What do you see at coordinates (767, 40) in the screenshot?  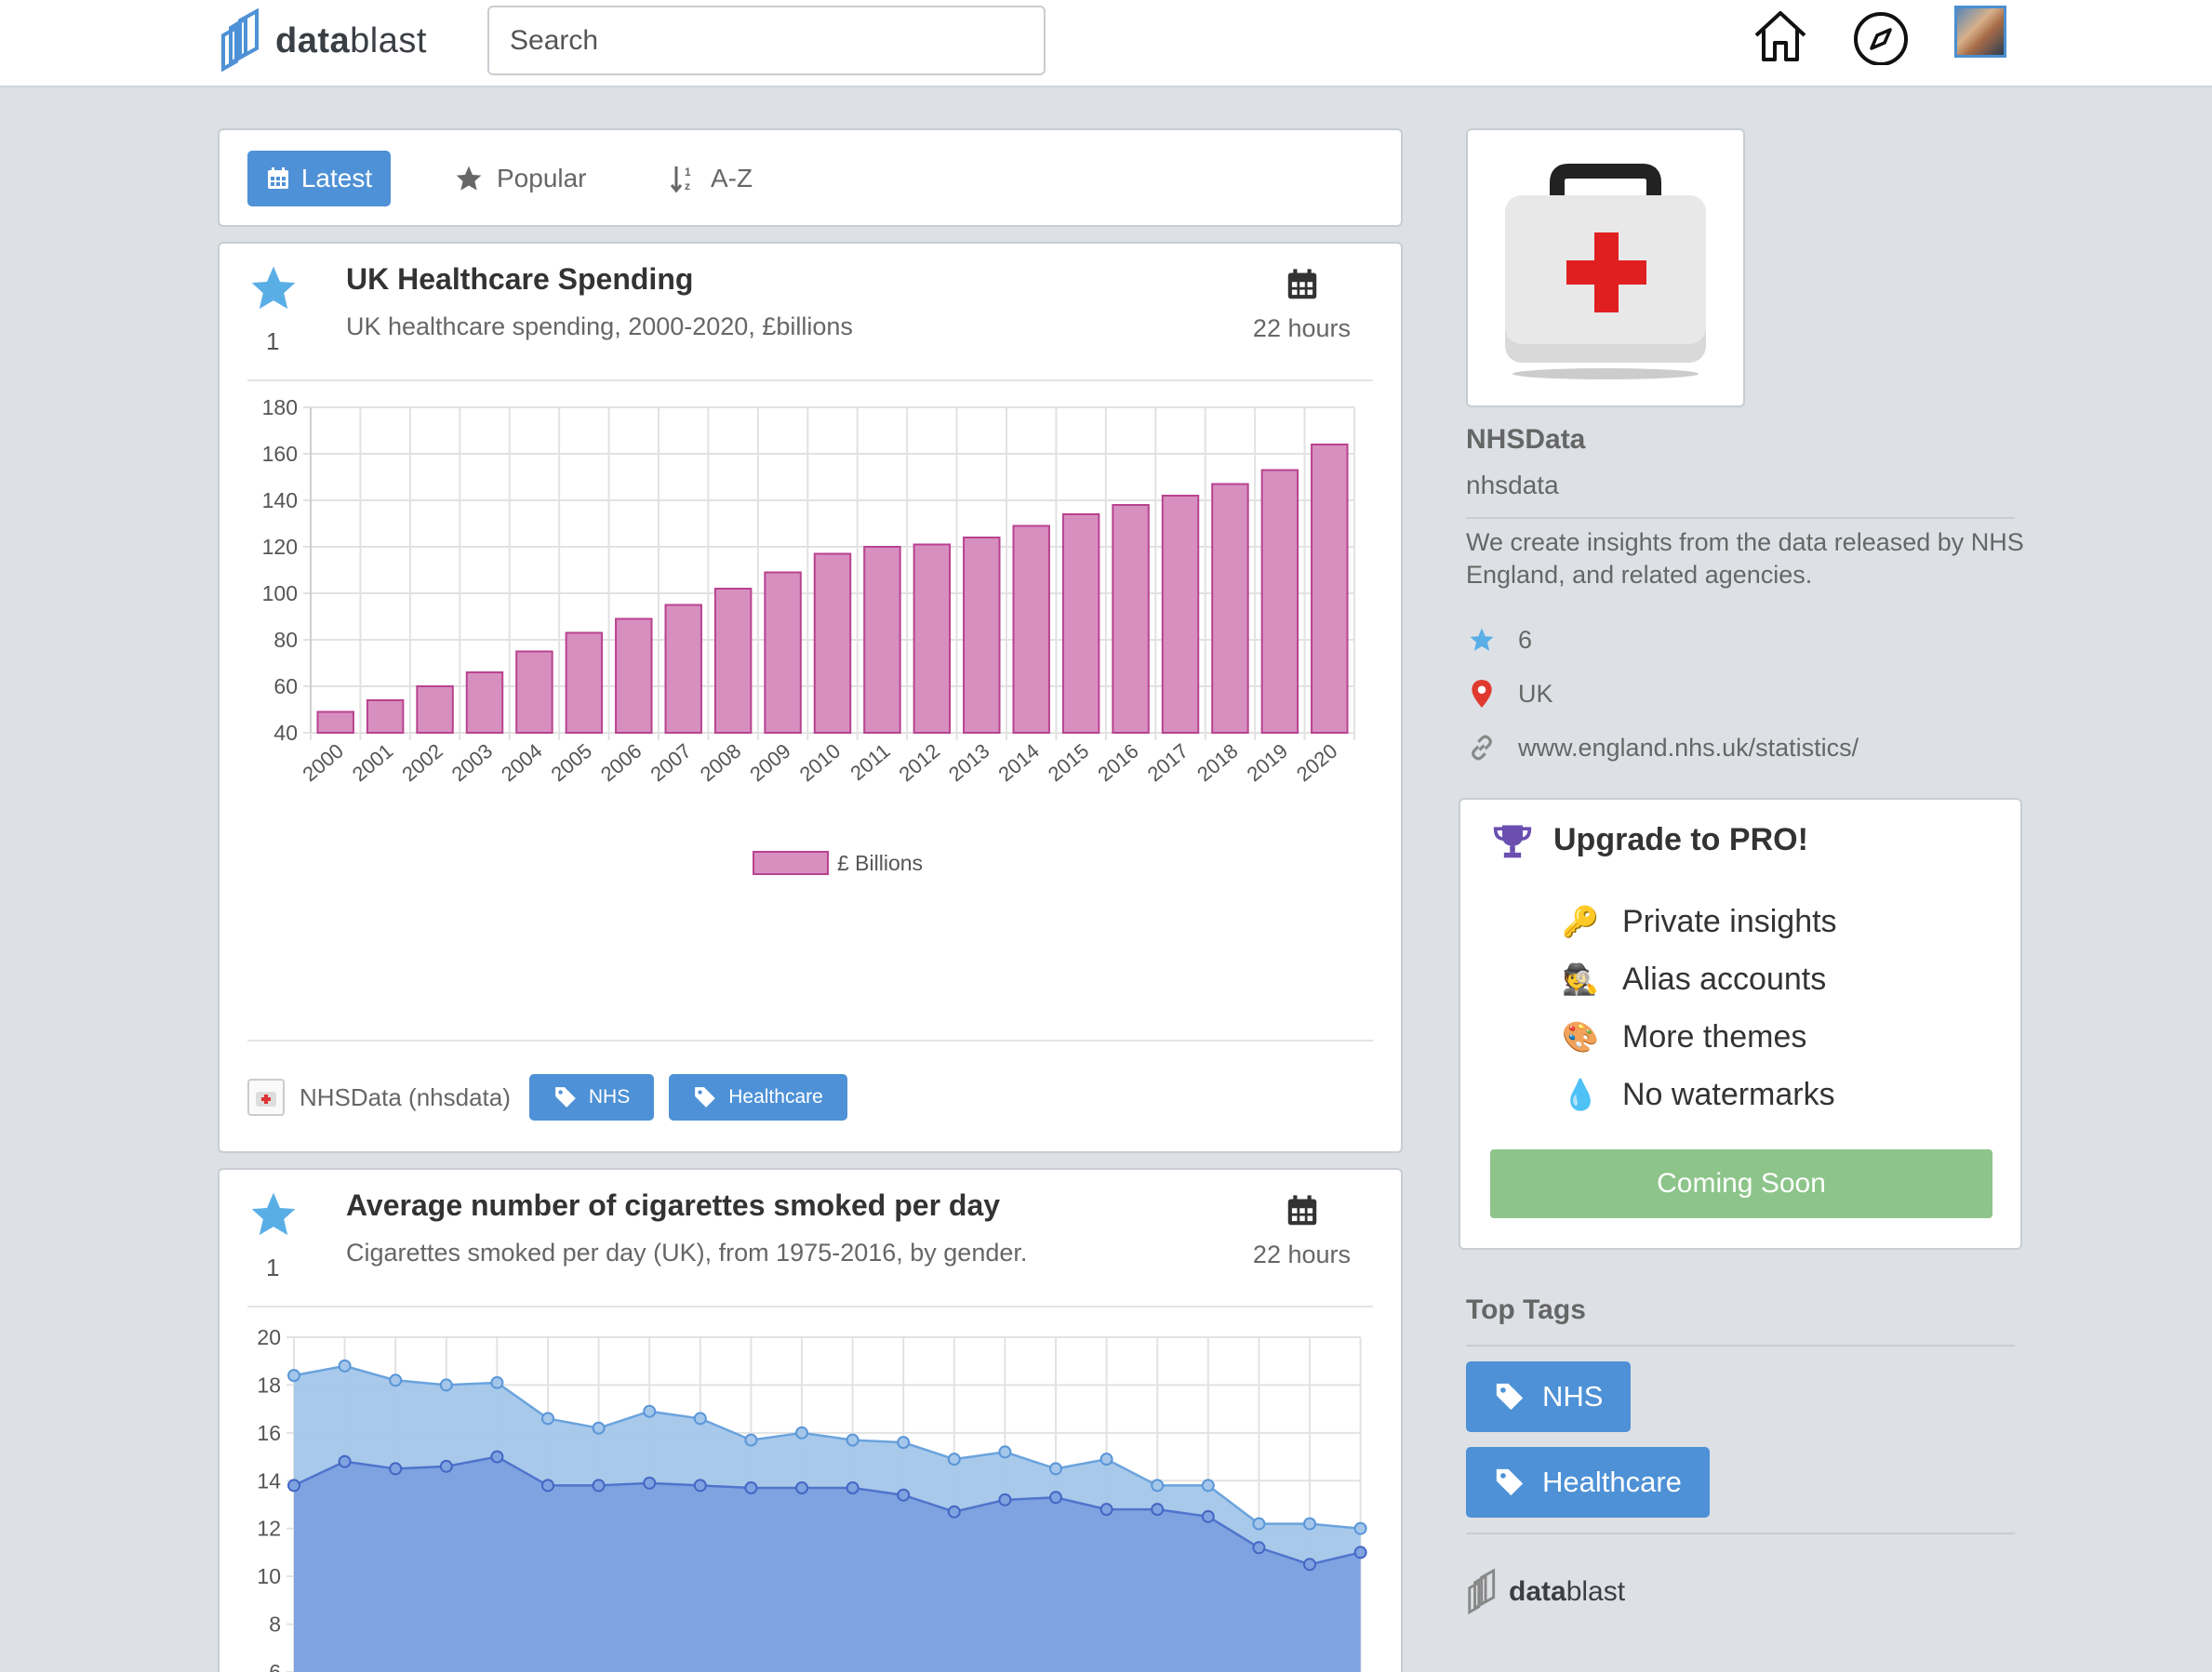 I see `search-input` at bounding box center [767, 40].